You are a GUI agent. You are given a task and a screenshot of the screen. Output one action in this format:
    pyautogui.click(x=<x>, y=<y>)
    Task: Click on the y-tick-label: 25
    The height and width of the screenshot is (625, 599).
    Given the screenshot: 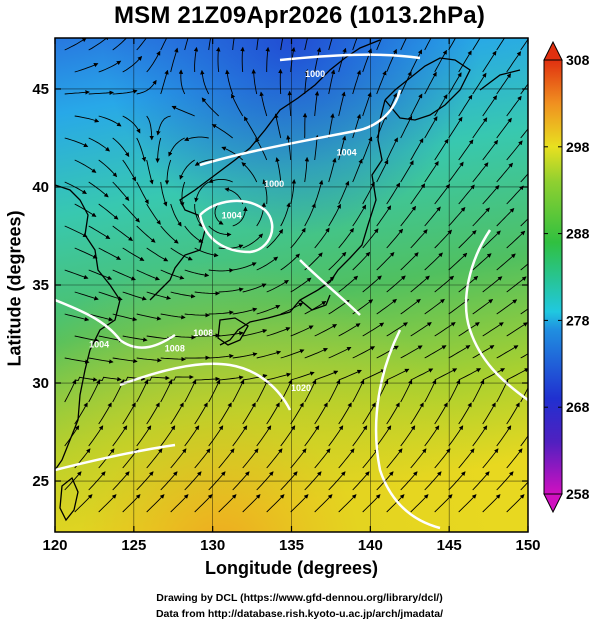 What is the action you would take?
    pyautogui.click(x=40, y=481)
    